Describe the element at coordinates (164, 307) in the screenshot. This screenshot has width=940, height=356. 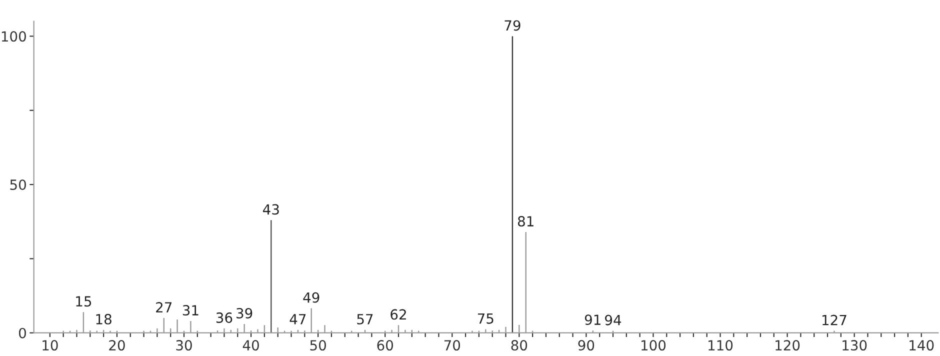
I see `annotation: 27` at that location.